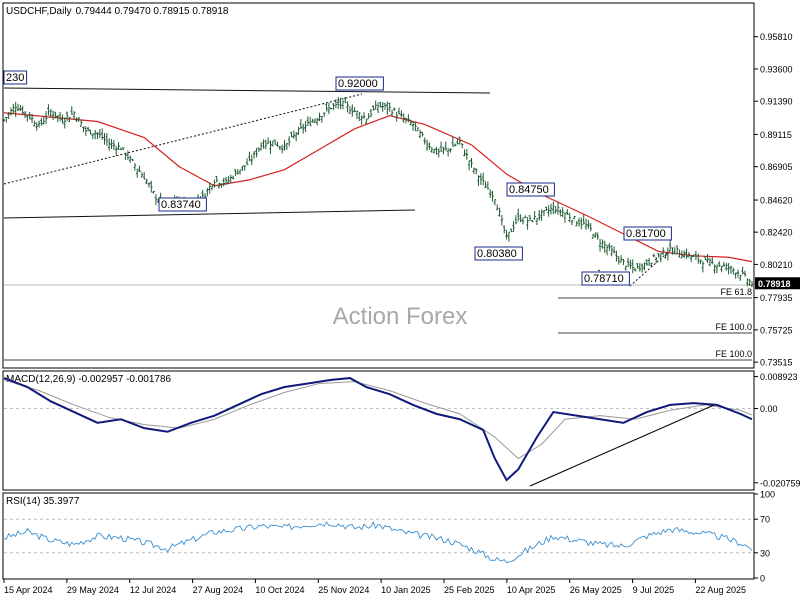 The image size is (800, 600). What do you see at coordinates (93, 590) in the screenshot?
I see `x-axis-label: 29 May 2024` at bounding box center [93, 590].